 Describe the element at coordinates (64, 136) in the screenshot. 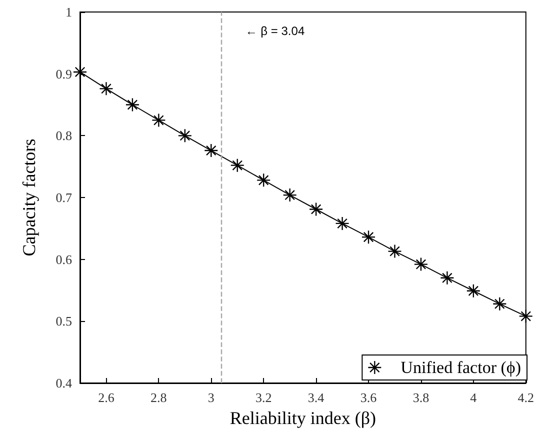

I see `y-tick-label: 0.8` at that location.